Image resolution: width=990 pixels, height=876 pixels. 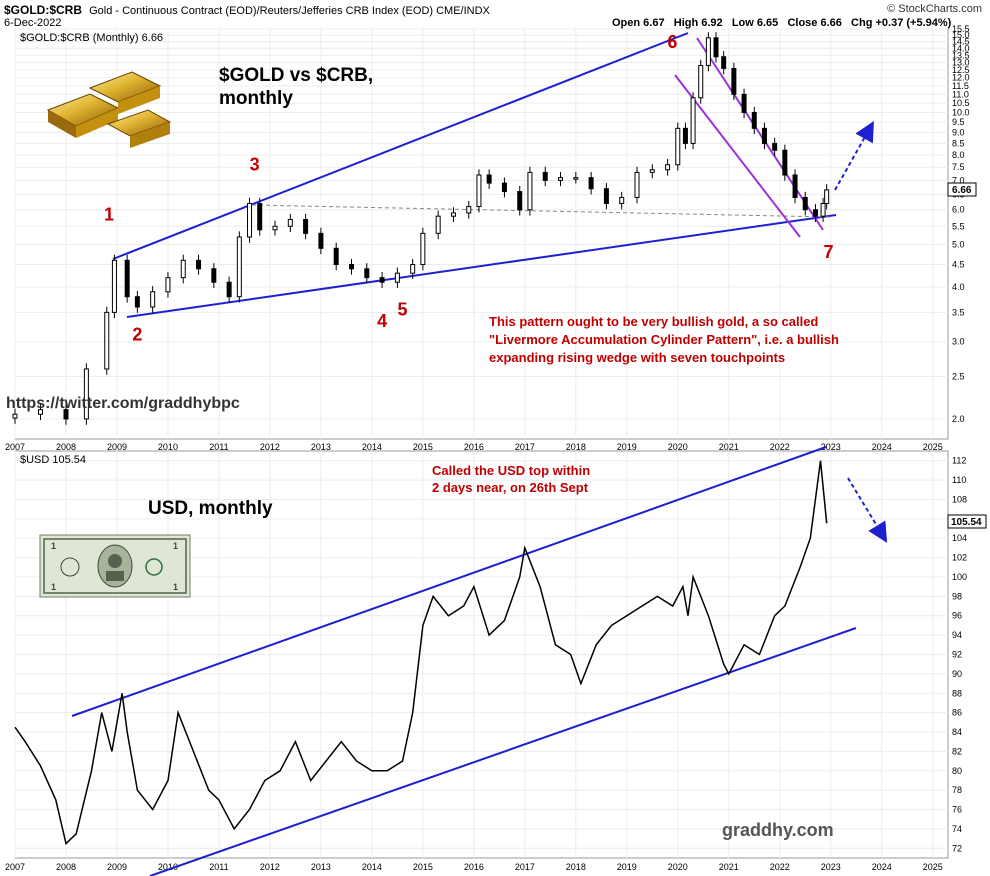 What do you see at coordinates (270, 867) in the screenshot?
I see `usd-x-tick: 2012` at bounding box center [270, 867].